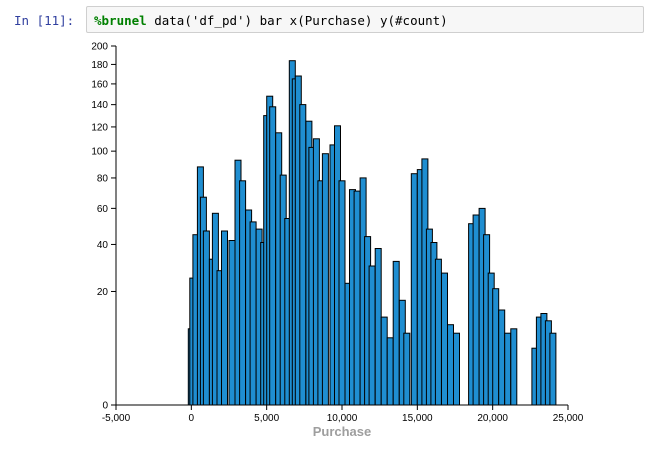 This screenshot has width=646, height=455. What do you see at coordinates (417, 418) in the screenshot?
I see `x-tick-label: 15,000` at bounding box center [417, 418].